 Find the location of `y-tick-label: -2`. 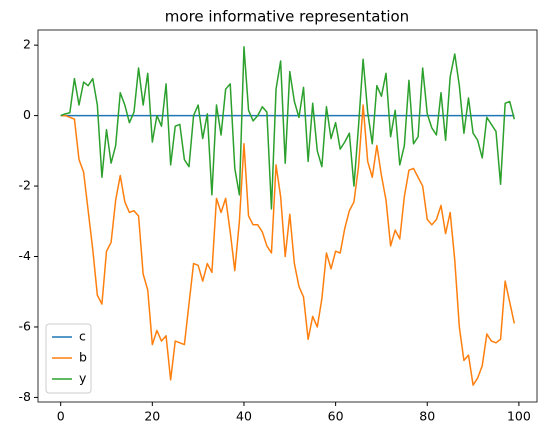

y-tick-label: -2 is located at coordinates (25, 185).